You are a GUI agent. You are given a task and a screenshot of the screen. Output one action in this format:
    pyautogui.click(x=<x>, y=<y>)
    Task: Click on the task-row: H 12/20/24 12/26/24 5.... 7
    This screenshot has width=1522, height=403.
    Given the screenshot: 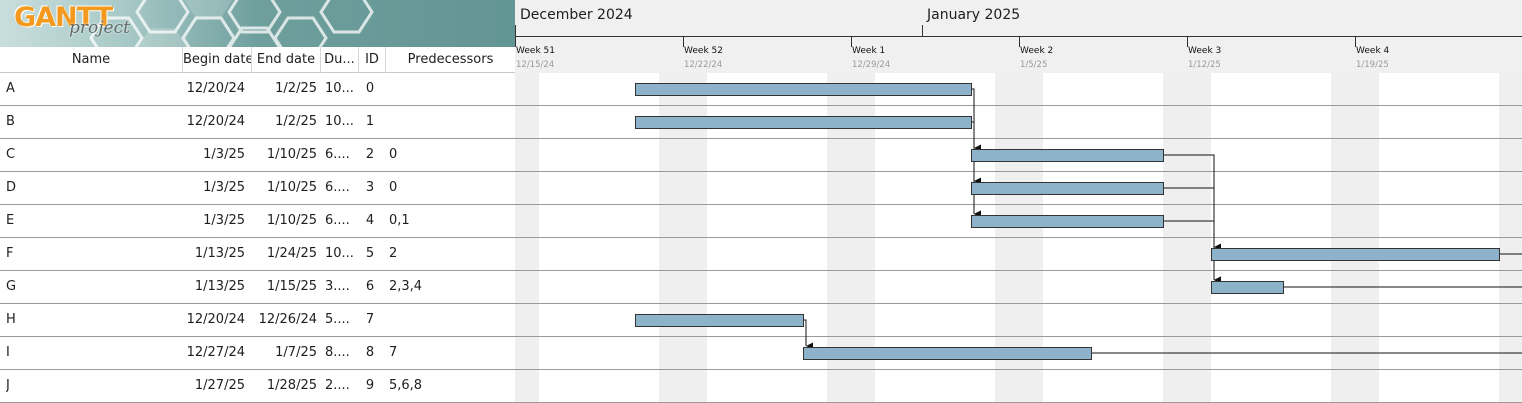 What is the action you would take?
    pyautogui.click(x=257, y=320)
    